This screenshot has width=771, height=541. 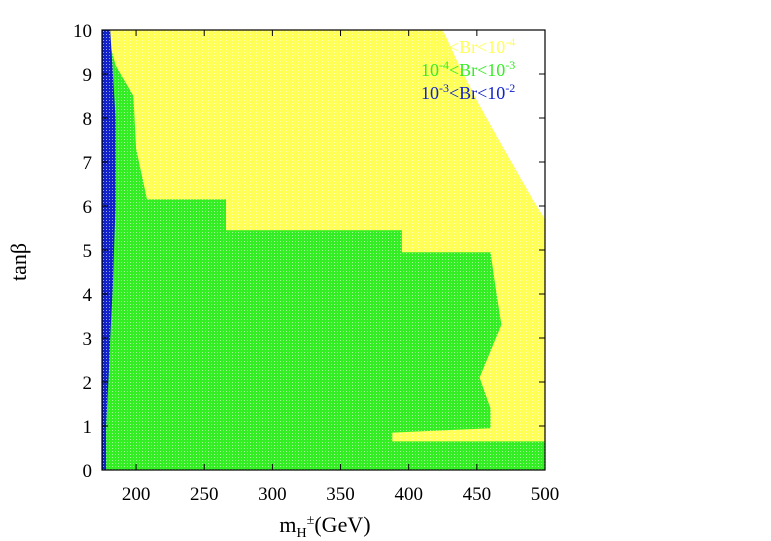 What do you see at coordinates (88, 207) in the screenshot?
I see `y-tick-label: 6` at bounding box center [88, 207].